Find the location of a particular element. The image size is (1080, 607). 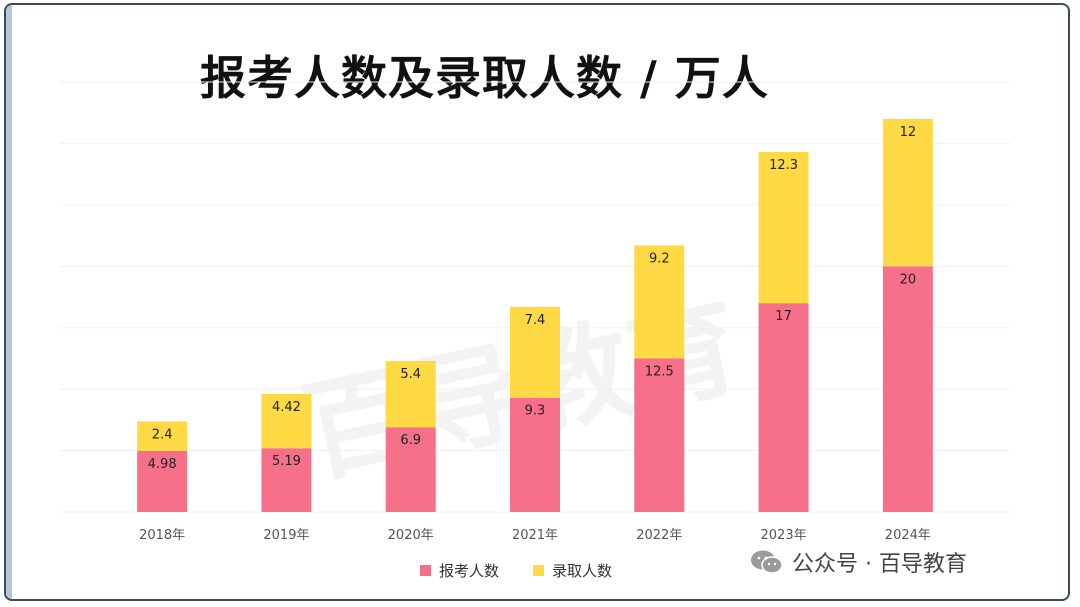

x-tick-label: 2023年 is located at coordinates (784, 535).